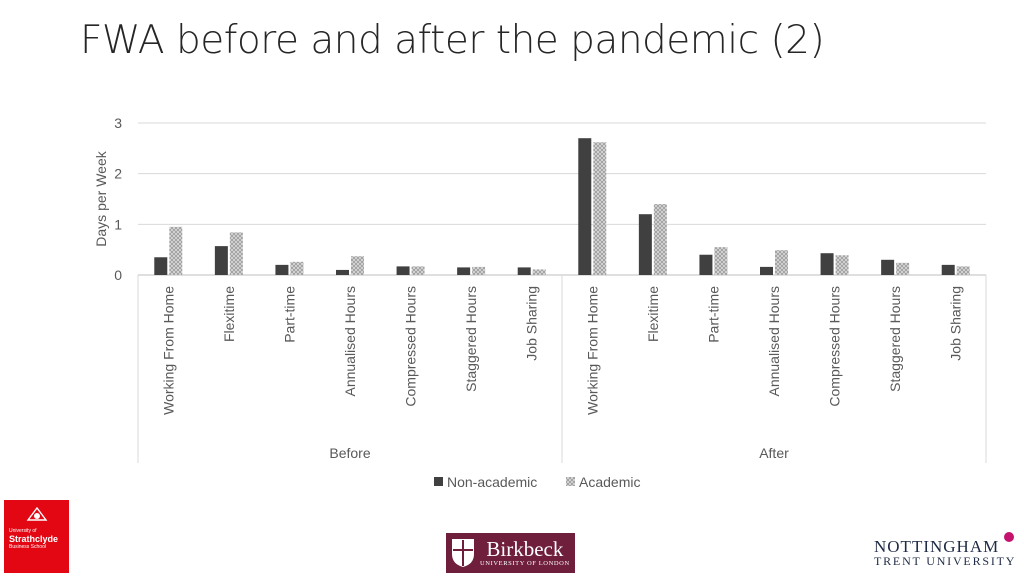 Image resolution: width=1024 pixels, height=576 pixels. Describe the element at coordinates (438, 481) in the screenshot. I see `legend-swatch-non-academic` at that location.